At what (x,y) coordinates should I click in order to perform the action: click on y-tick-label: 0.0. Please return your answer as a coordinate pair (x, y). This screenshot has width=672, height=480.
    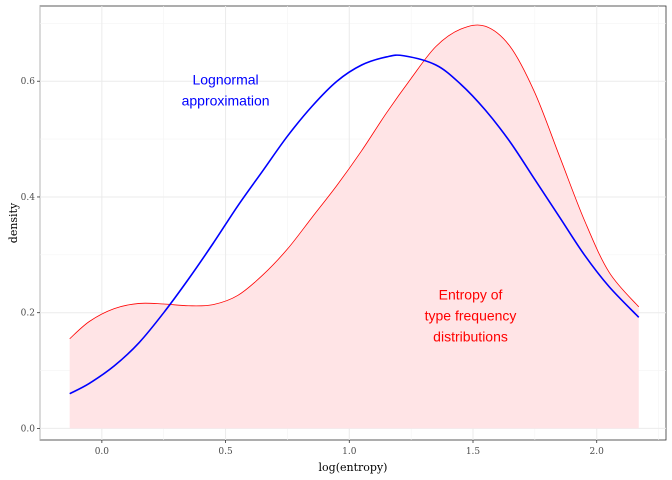
    Looking at the image, I should click on (28, 429).